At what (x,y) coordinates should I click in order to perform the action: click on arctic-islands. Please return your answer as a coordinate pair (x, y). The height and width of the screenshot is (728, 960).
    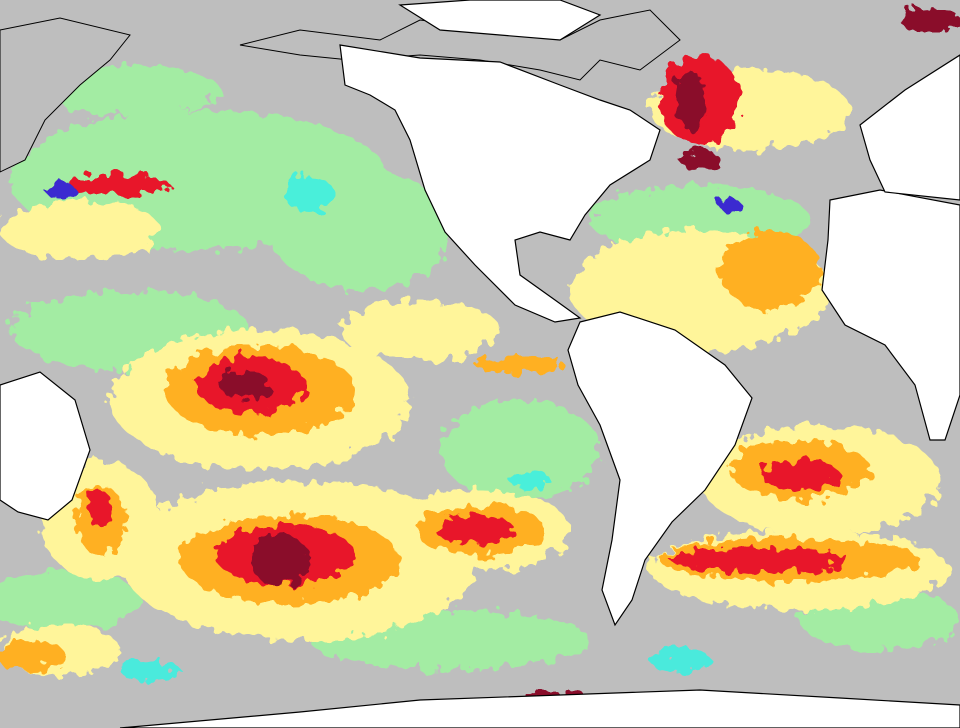
    Looking at the image, I should click on (500, 20).